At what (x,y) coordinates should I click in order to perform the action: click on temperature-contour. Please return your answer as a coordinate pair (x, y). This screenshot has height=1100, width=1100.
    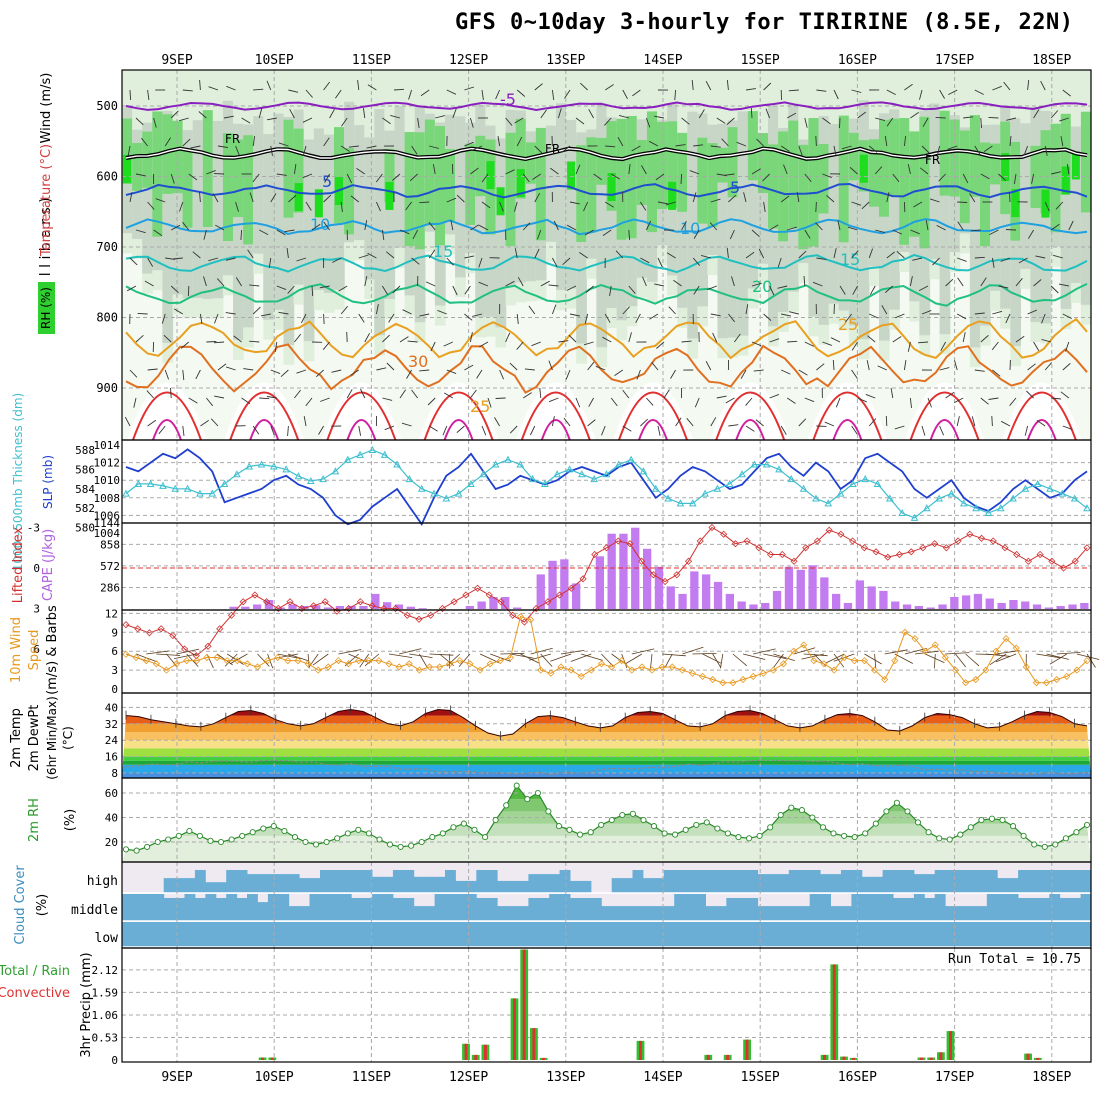
    Looking at the image, I should click on (606, 263).